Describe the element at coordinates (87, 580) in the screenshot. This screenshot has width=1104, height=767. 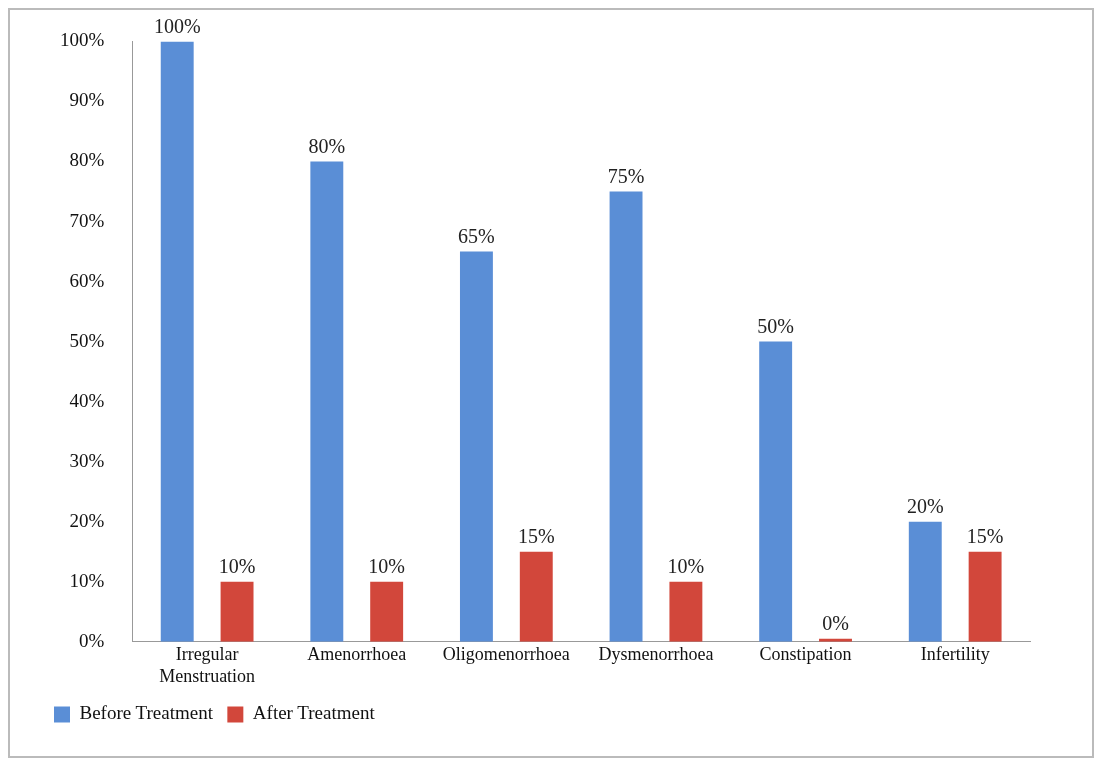
I see `y-tick-label: 10%` at that location.